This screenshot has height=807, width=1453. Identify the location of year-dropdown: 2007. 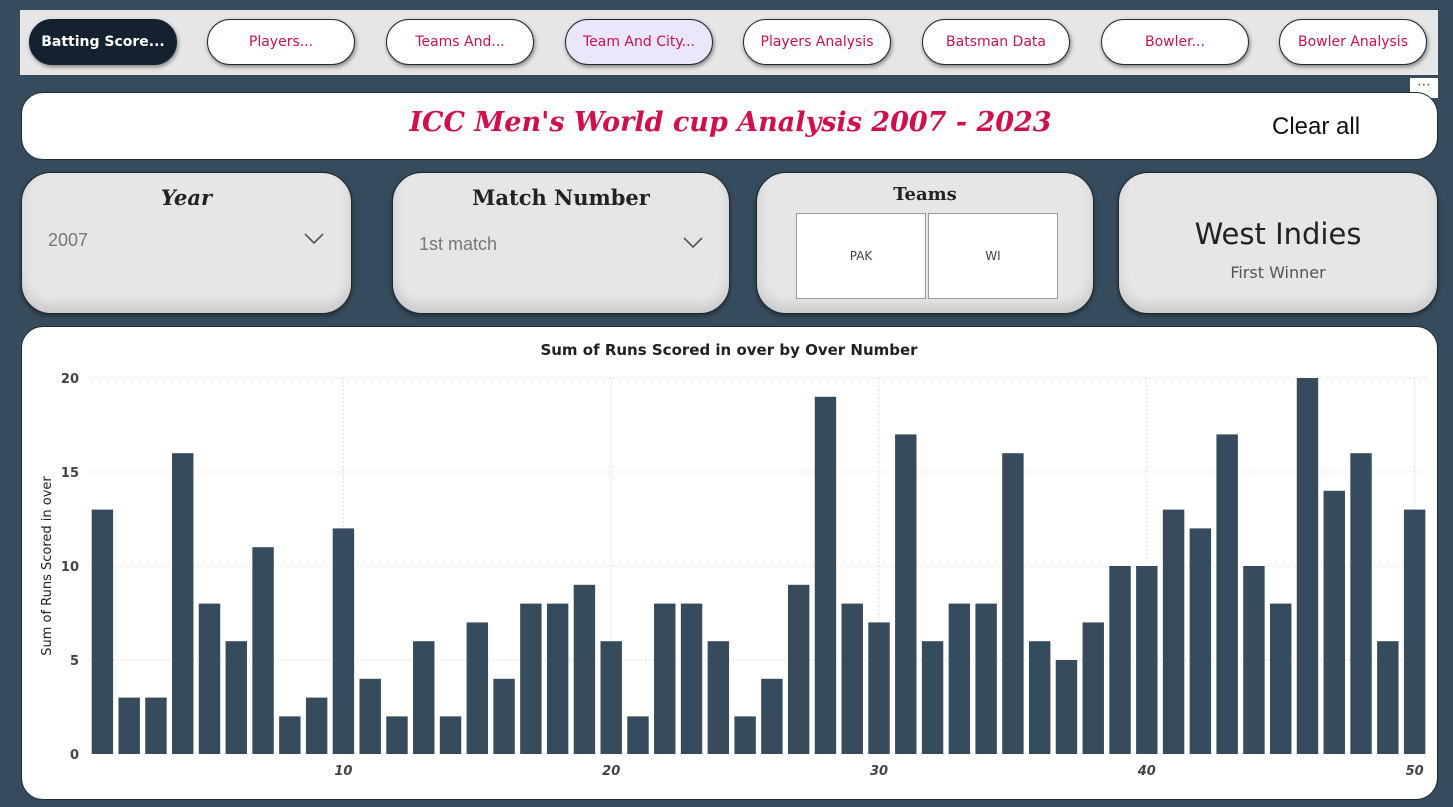
(189, 240).